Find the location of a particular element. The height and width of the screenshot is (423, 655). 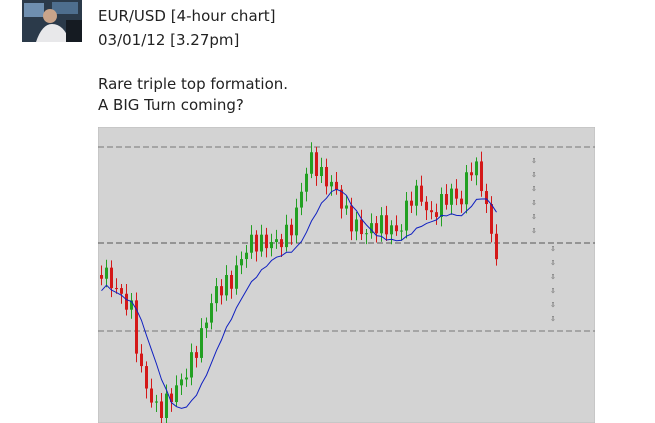

body-line: A BIG Turn coming? is located at coordinates (171, 105).